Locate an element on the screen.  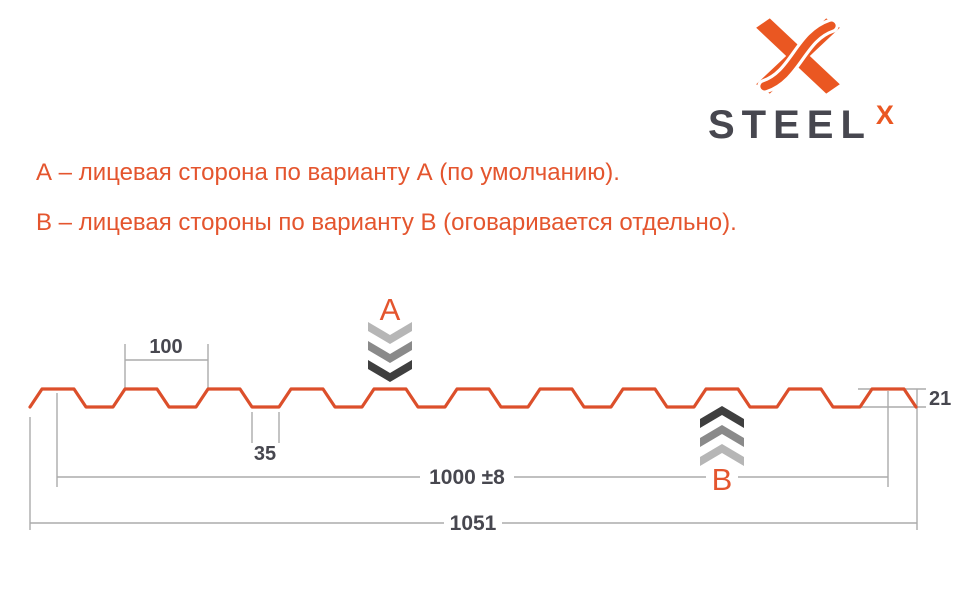
dim-pitch: 100 is located at coordinates (166, 363).